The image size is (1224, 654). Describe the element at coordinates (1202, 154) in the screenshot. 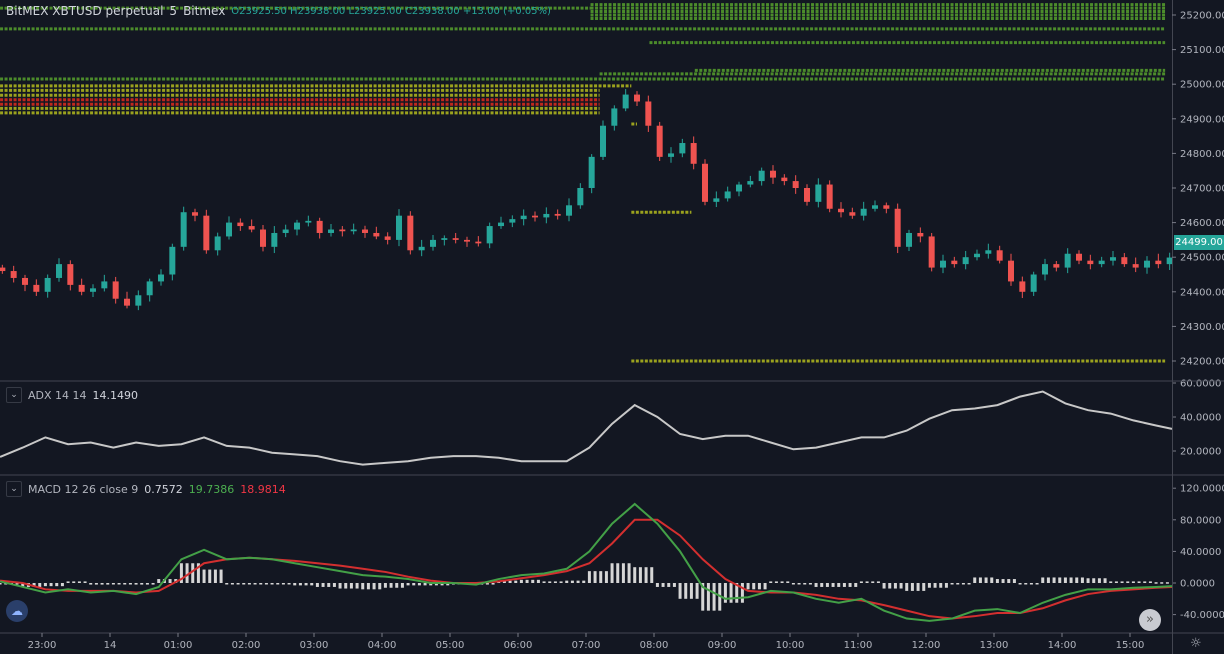

I see `price-tick-label: 24800.00` at that location.